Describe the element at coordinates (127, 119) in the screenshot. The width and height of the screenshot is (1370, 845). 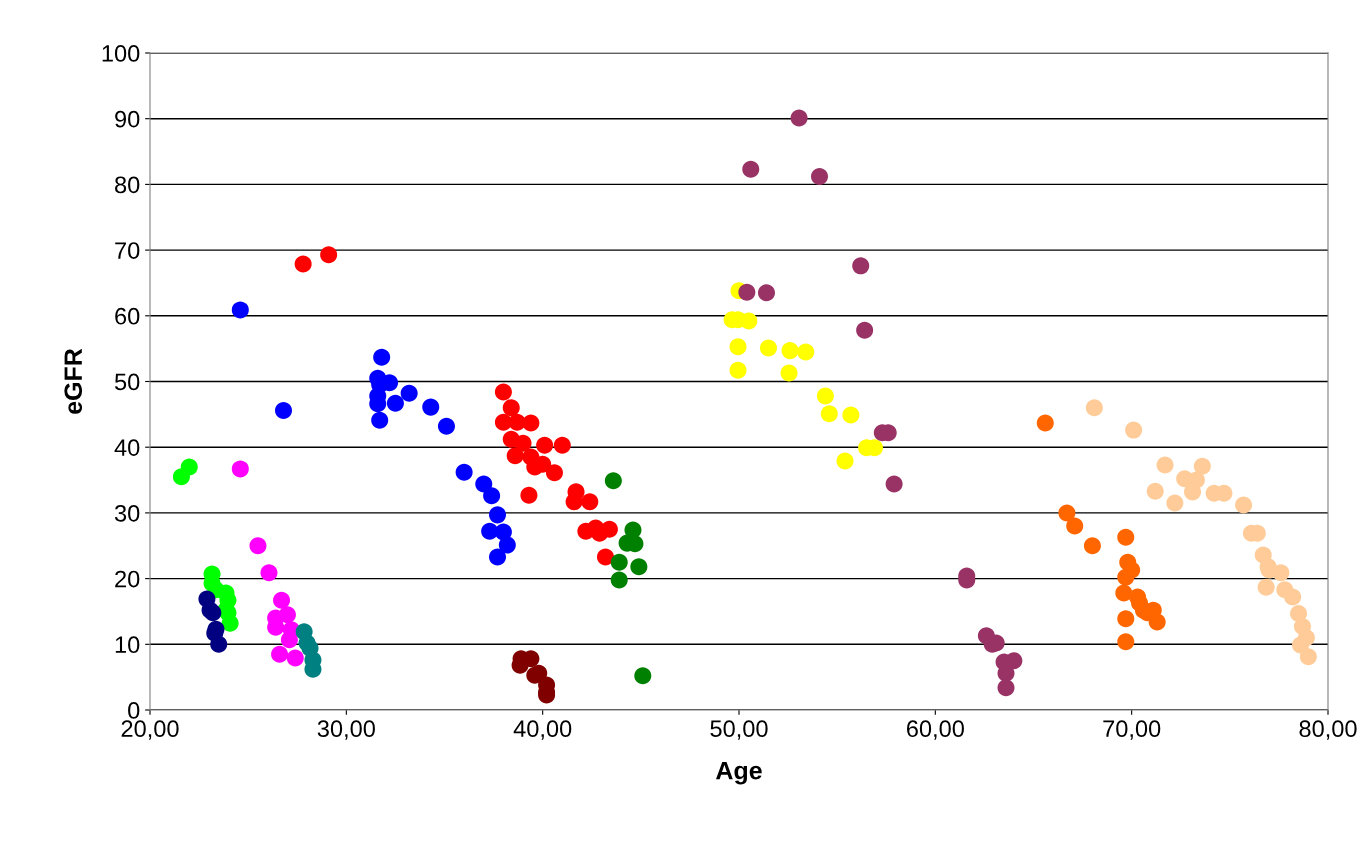
I see `y-tick-label: 90` at that location.